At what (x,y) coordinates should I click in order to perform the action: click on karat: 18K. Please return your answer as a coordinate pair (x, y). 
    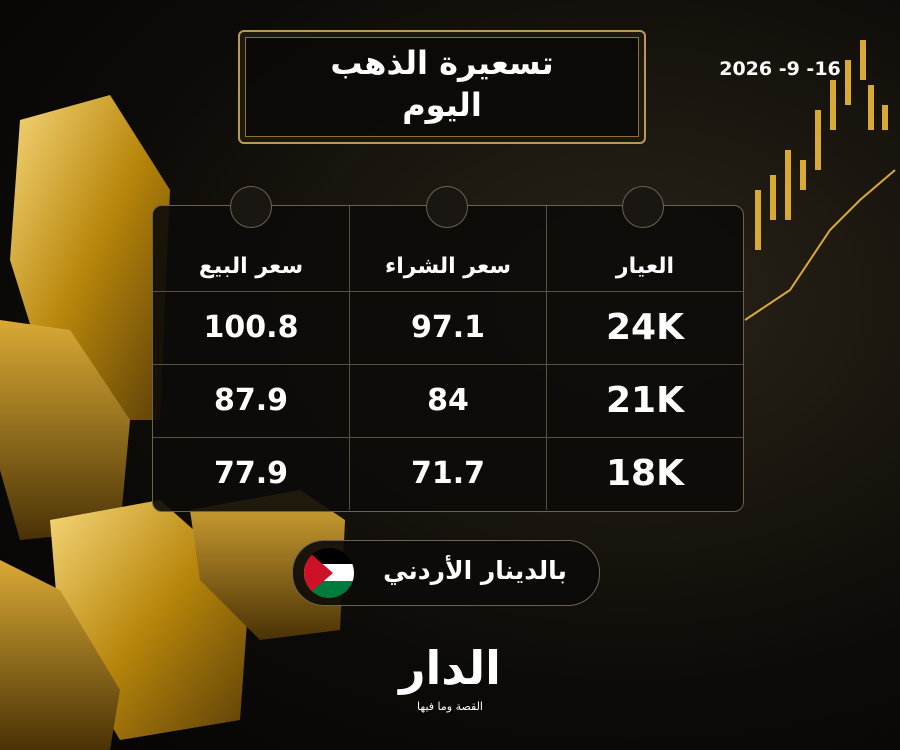
    Looking at the image, I should click on (644, 474).